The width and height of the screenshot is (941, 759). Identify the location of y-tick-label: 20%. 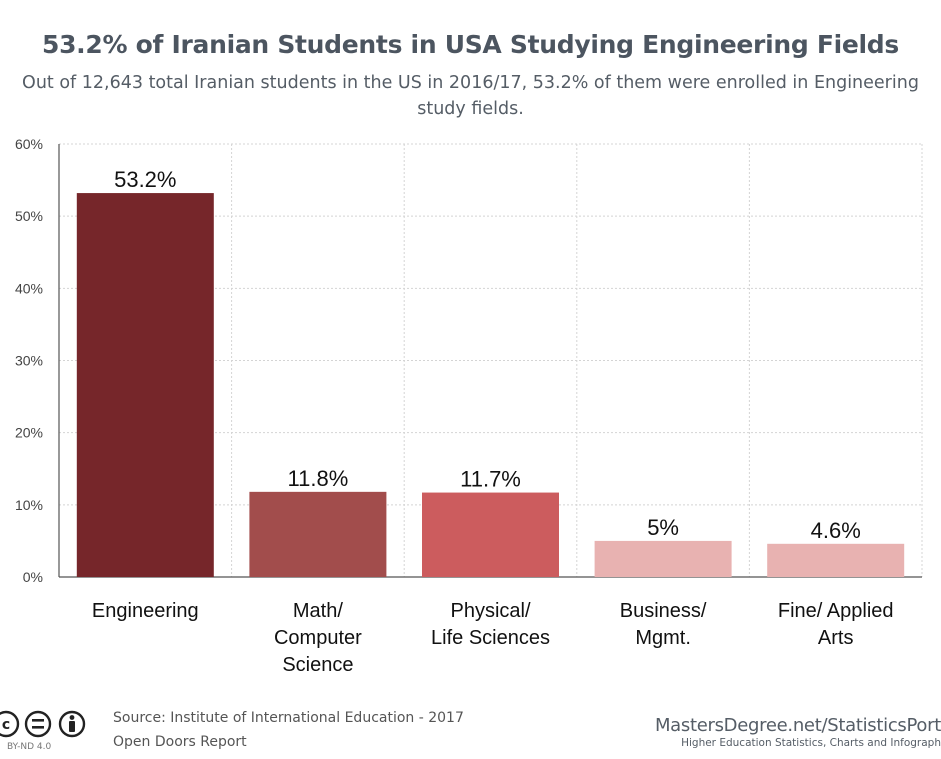
(29, 433).